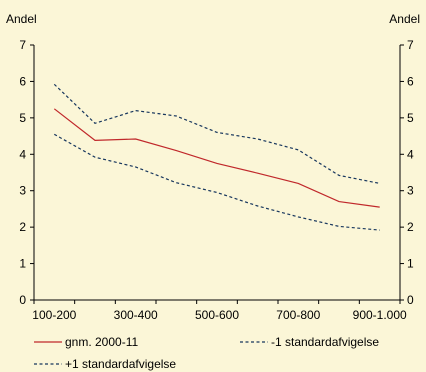  Describe the element at coordinates (410, 118) in the screenshot. I see `y-right-tick-label: 5` at that location.